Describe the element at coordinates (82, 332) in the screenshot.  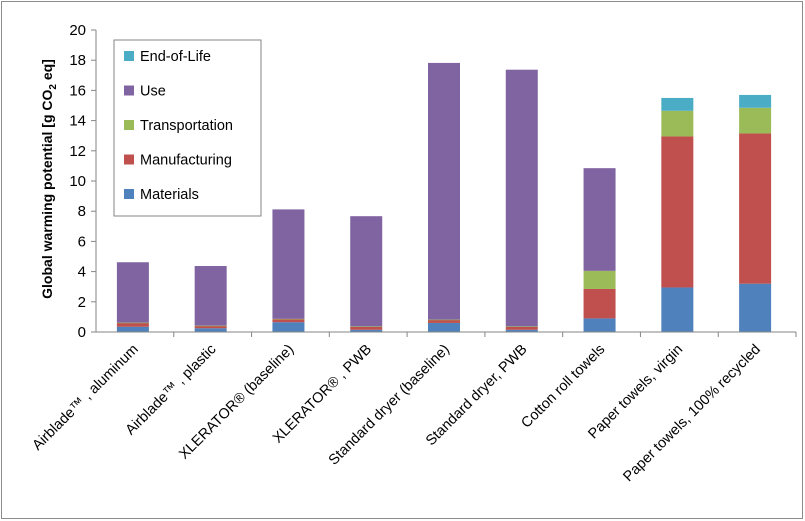
I see `y-tick-label: 0` at that location.